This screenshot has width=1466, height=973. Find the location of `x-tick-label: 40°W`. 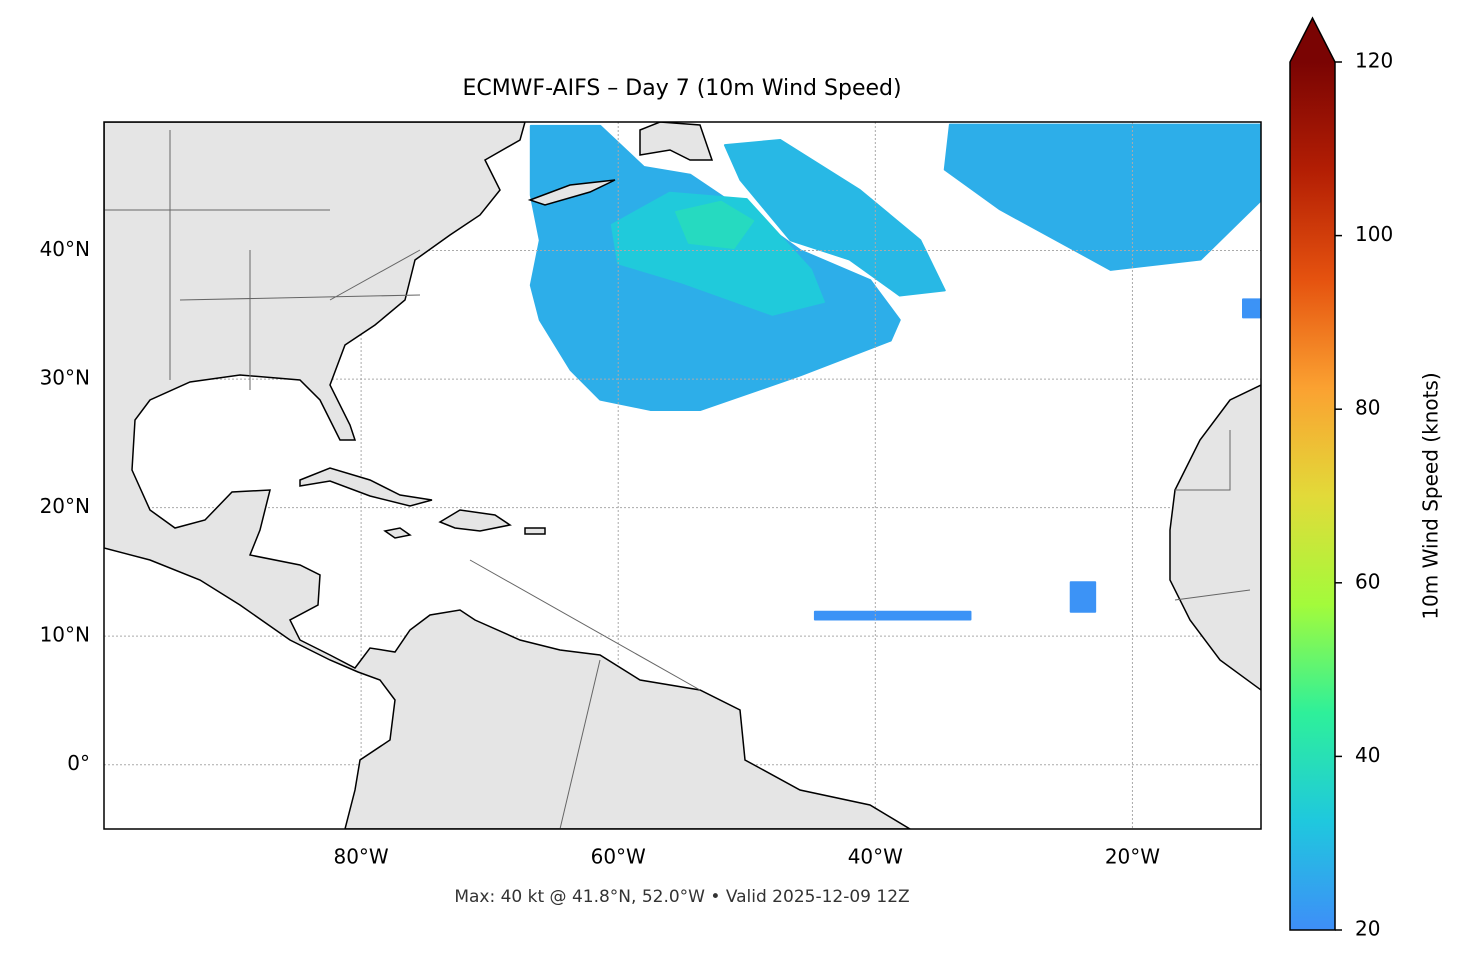

x-tick-label: 40°W is located at coordinates (875, 857).